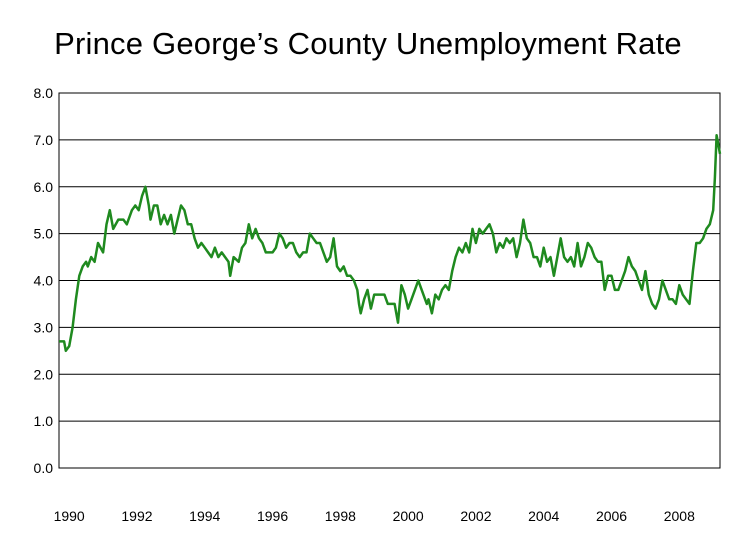 The width and height of the screenshot is (736, 552). I want to click on y-tick-label: 5.0, so click(44, 234).